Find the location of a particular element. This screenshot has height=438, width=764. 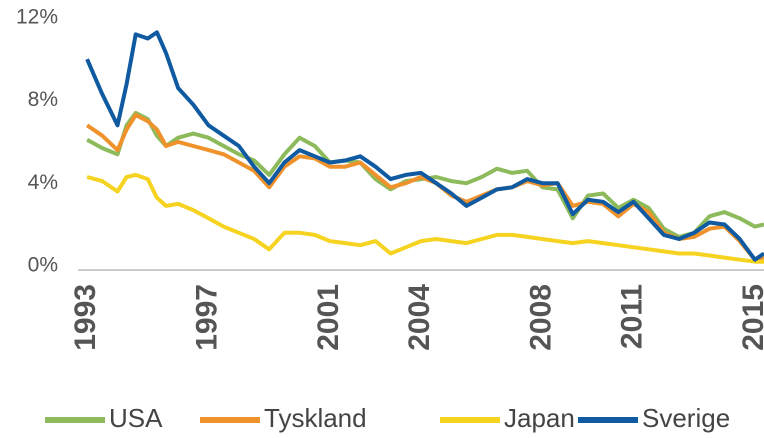

x-tick-label: 2001 is located at coordinates (328, 317).